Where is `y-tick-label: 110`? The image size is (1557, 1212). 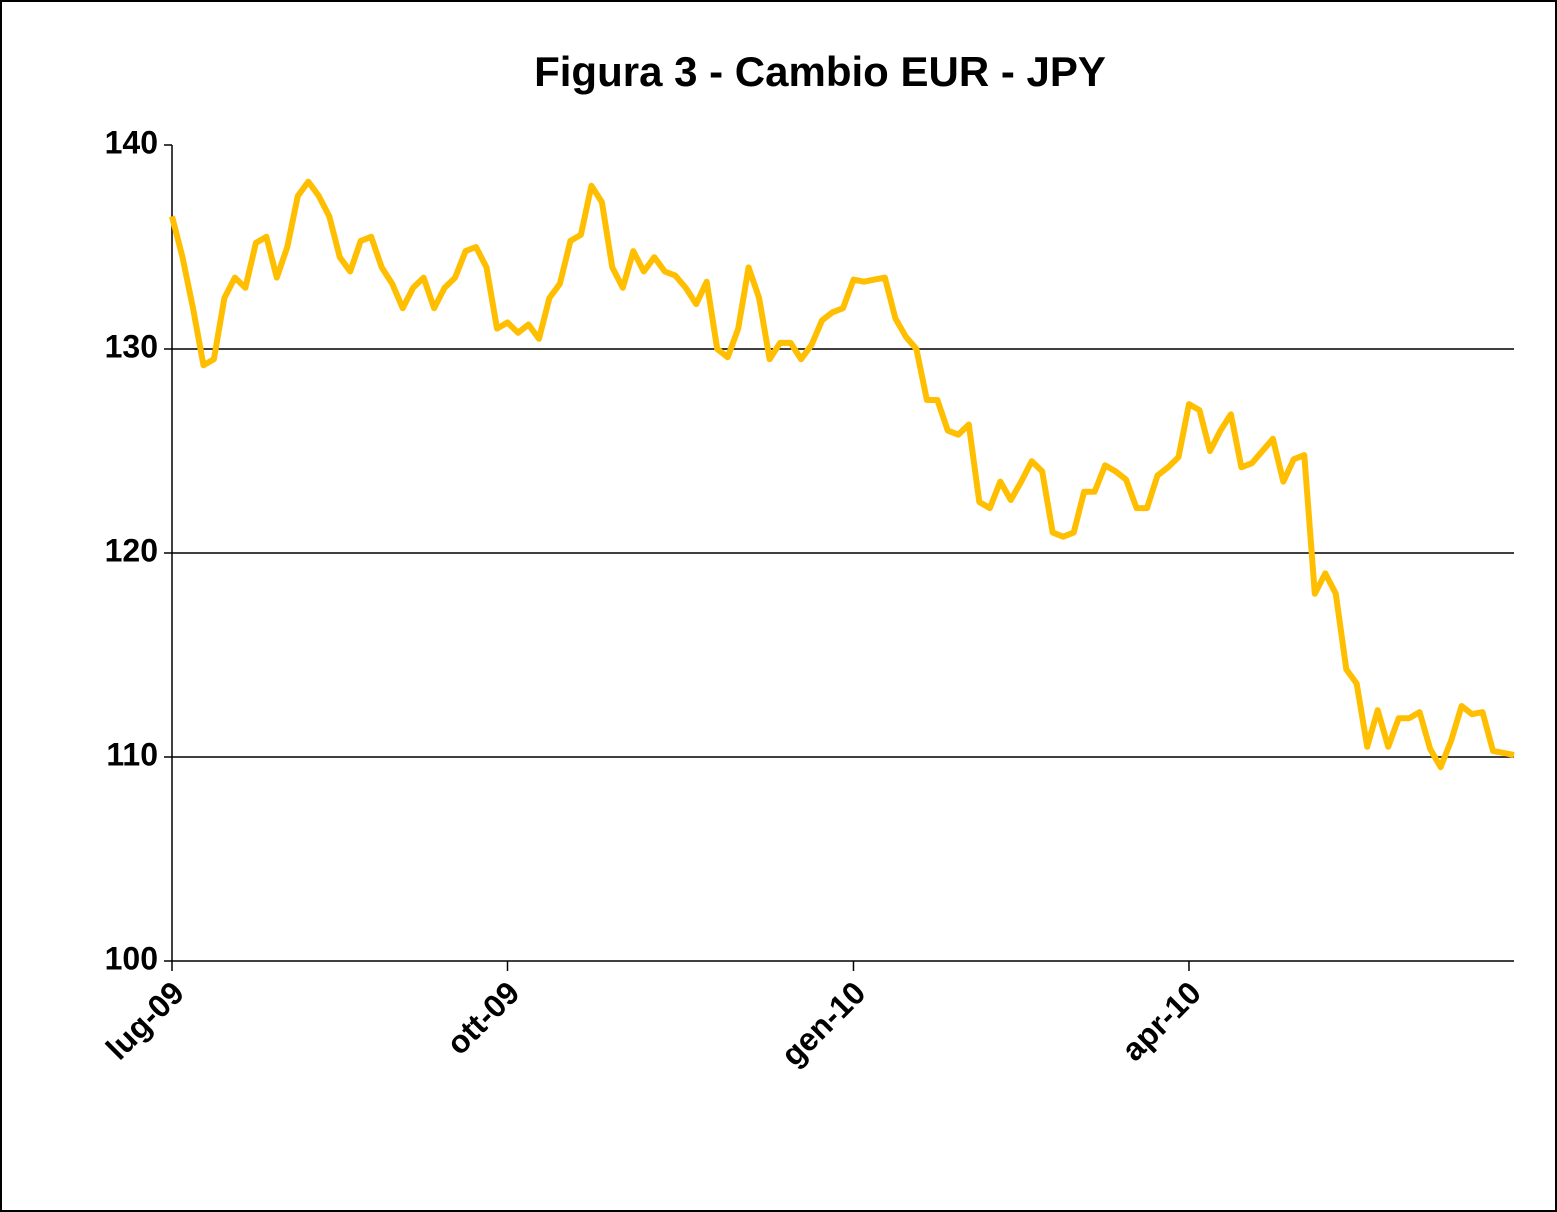 y-tick-label: 110 is located at coordinates (132, 754).